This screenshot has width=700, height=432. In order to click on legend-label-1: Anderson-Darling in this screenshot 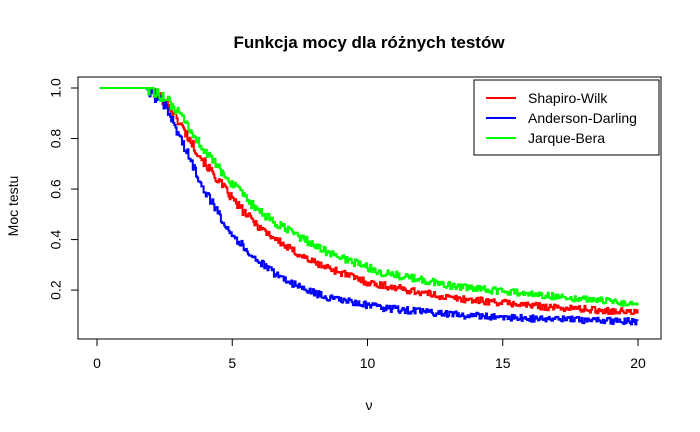, I will do `click(582, 118)`.